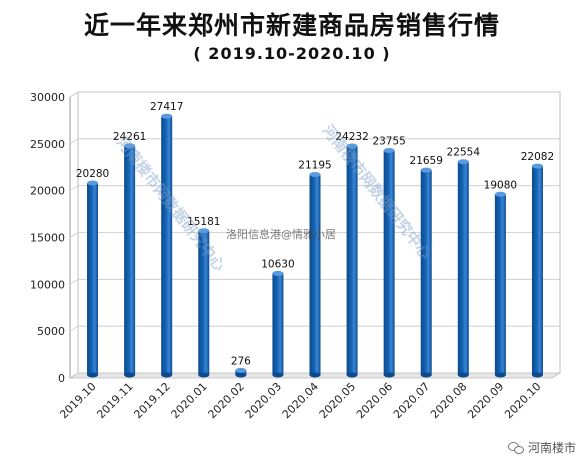  I want to click on x-tick-label: 2020.03, so click(263, 400).